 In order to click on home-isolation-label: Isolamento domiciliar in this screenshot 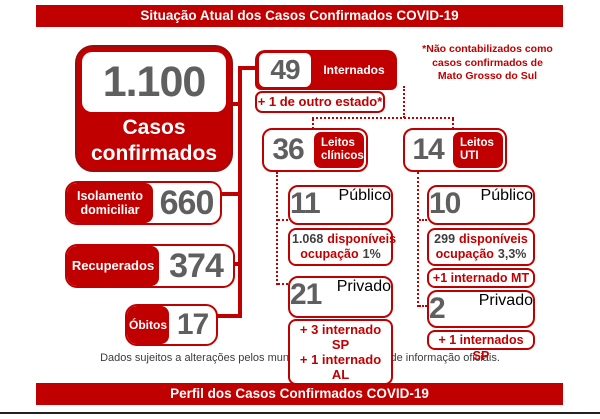, I will do `click(110, 203)`.